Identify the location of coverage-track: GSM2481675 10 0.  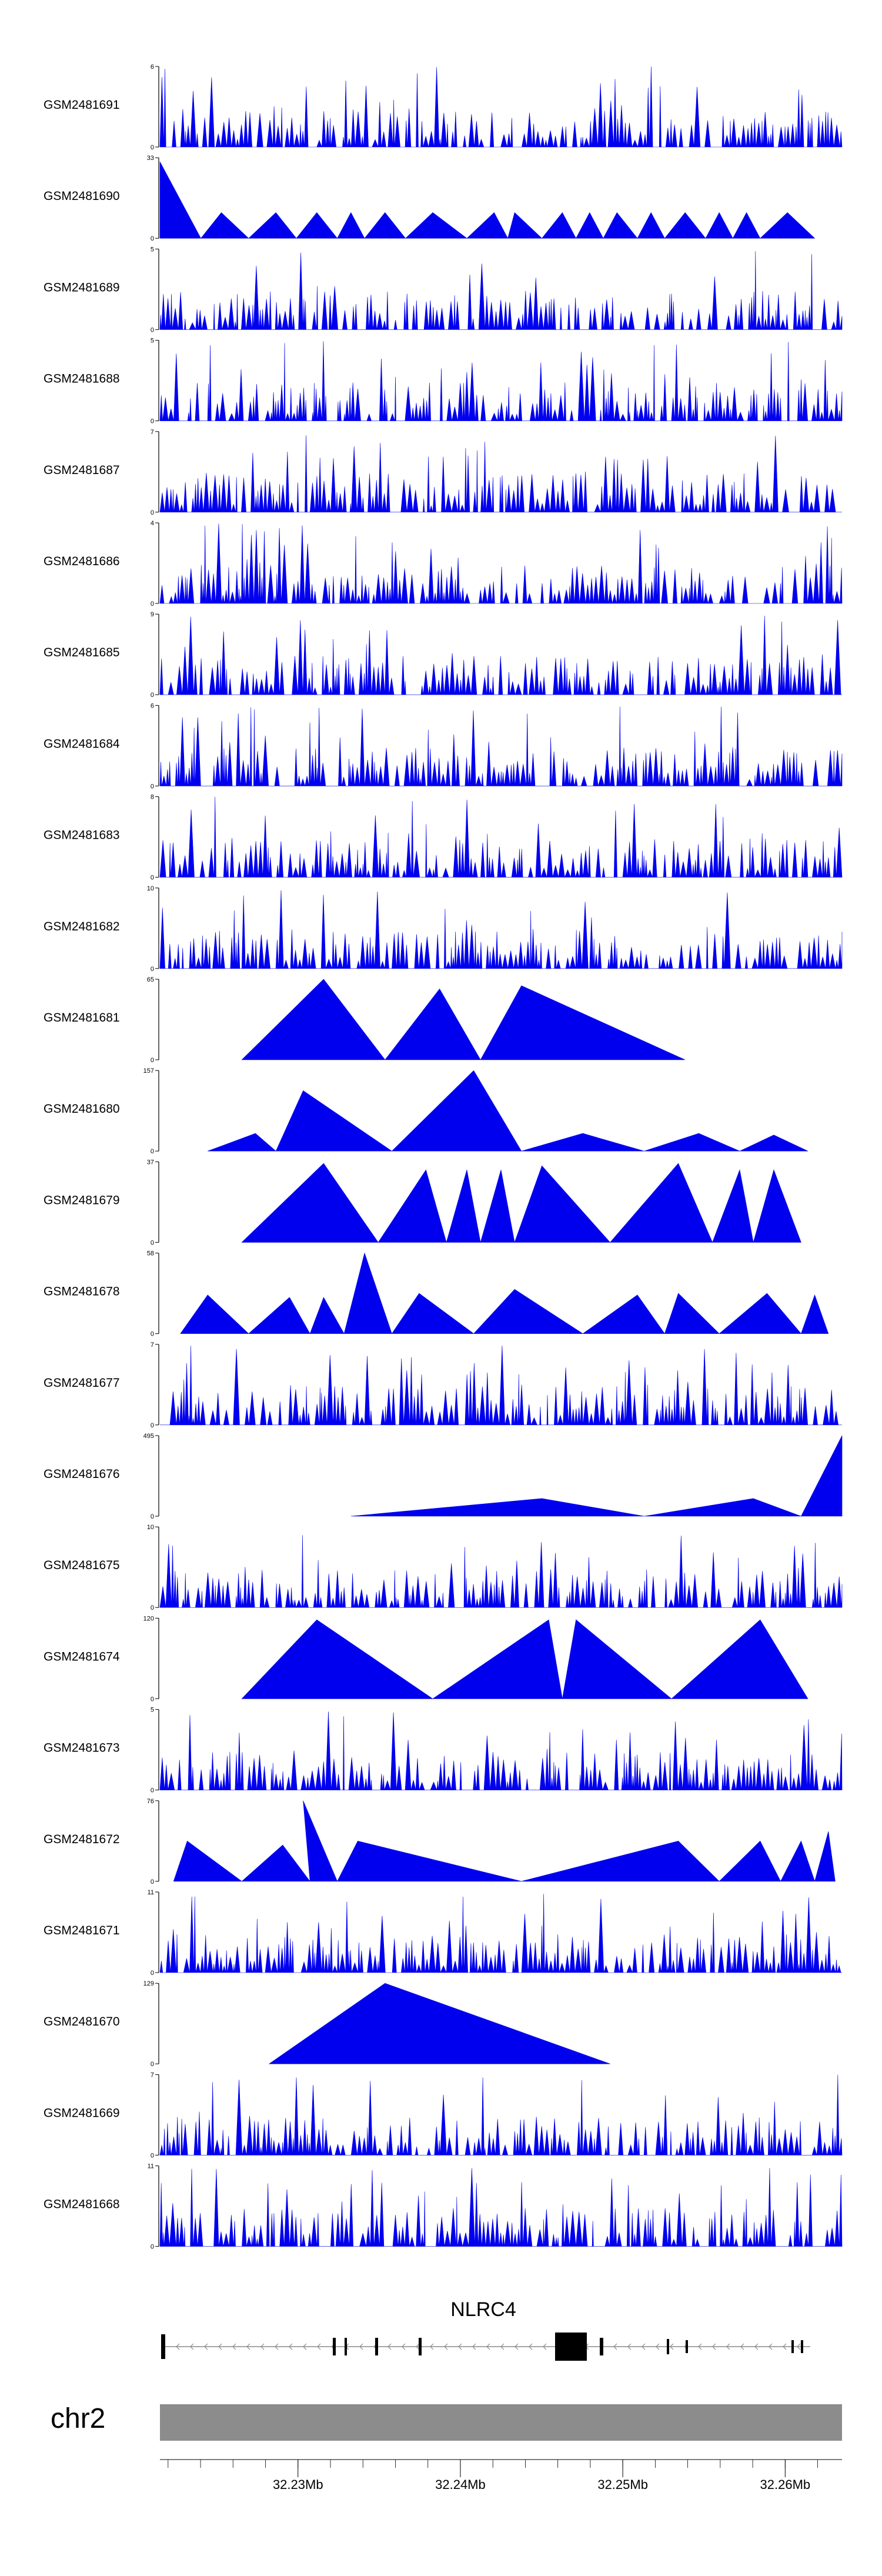
(443, 1567).